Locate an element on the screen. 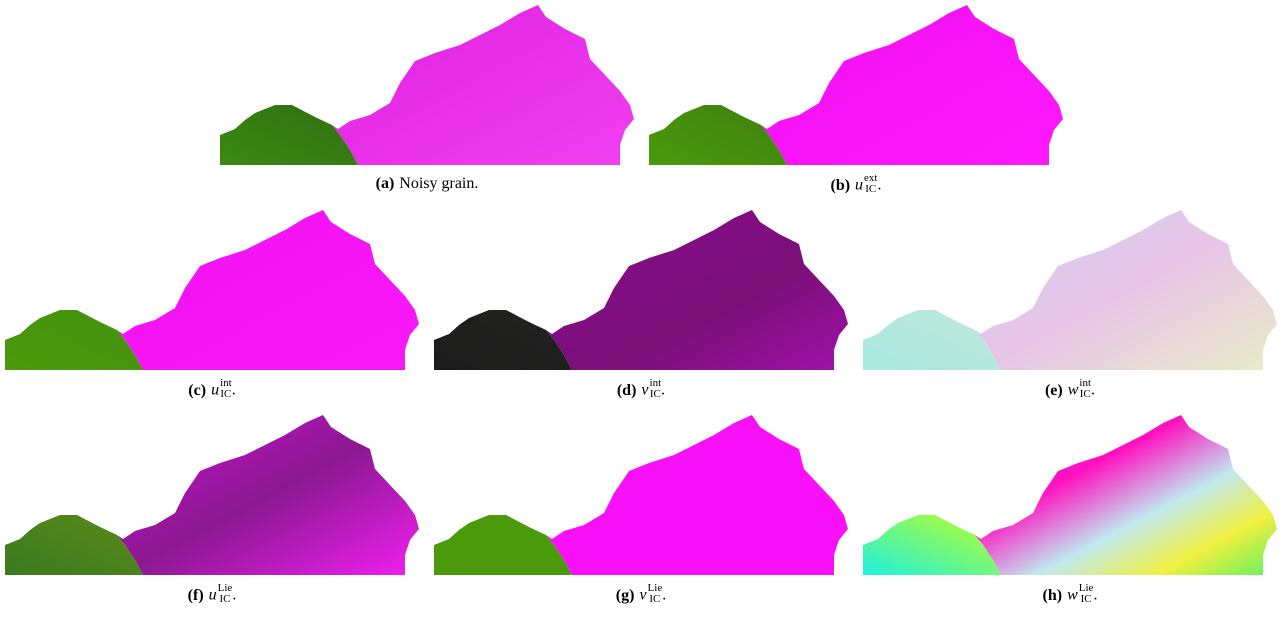 This screenshot has height=621, width=1281. subfigure: (g) v Lie IC. is located at coordinates (641, 510).